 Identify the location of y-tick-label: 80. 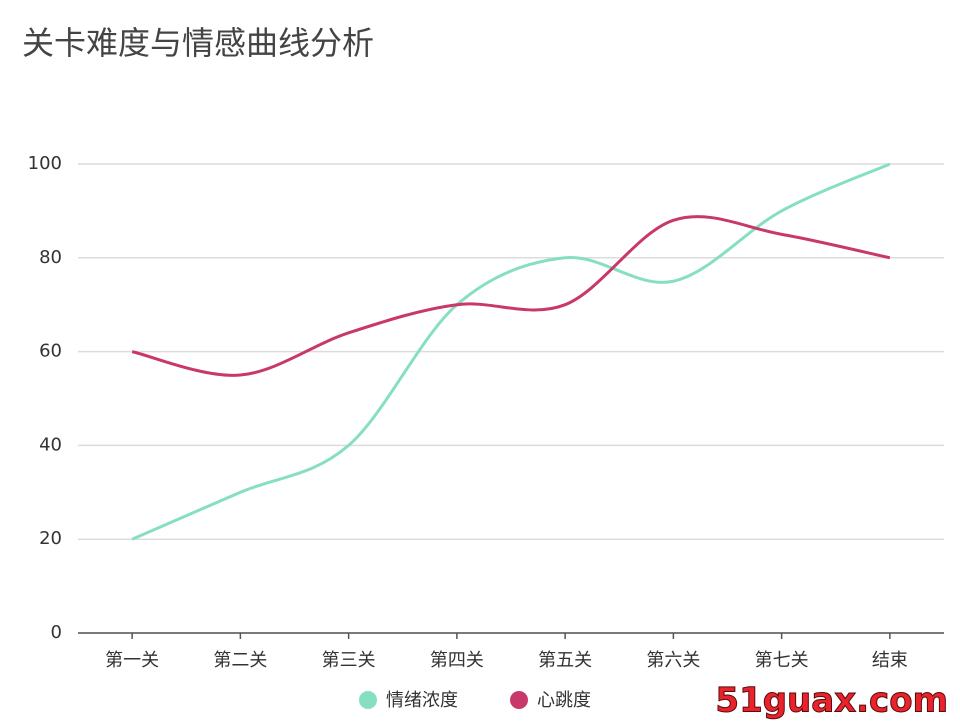
(50, 257).